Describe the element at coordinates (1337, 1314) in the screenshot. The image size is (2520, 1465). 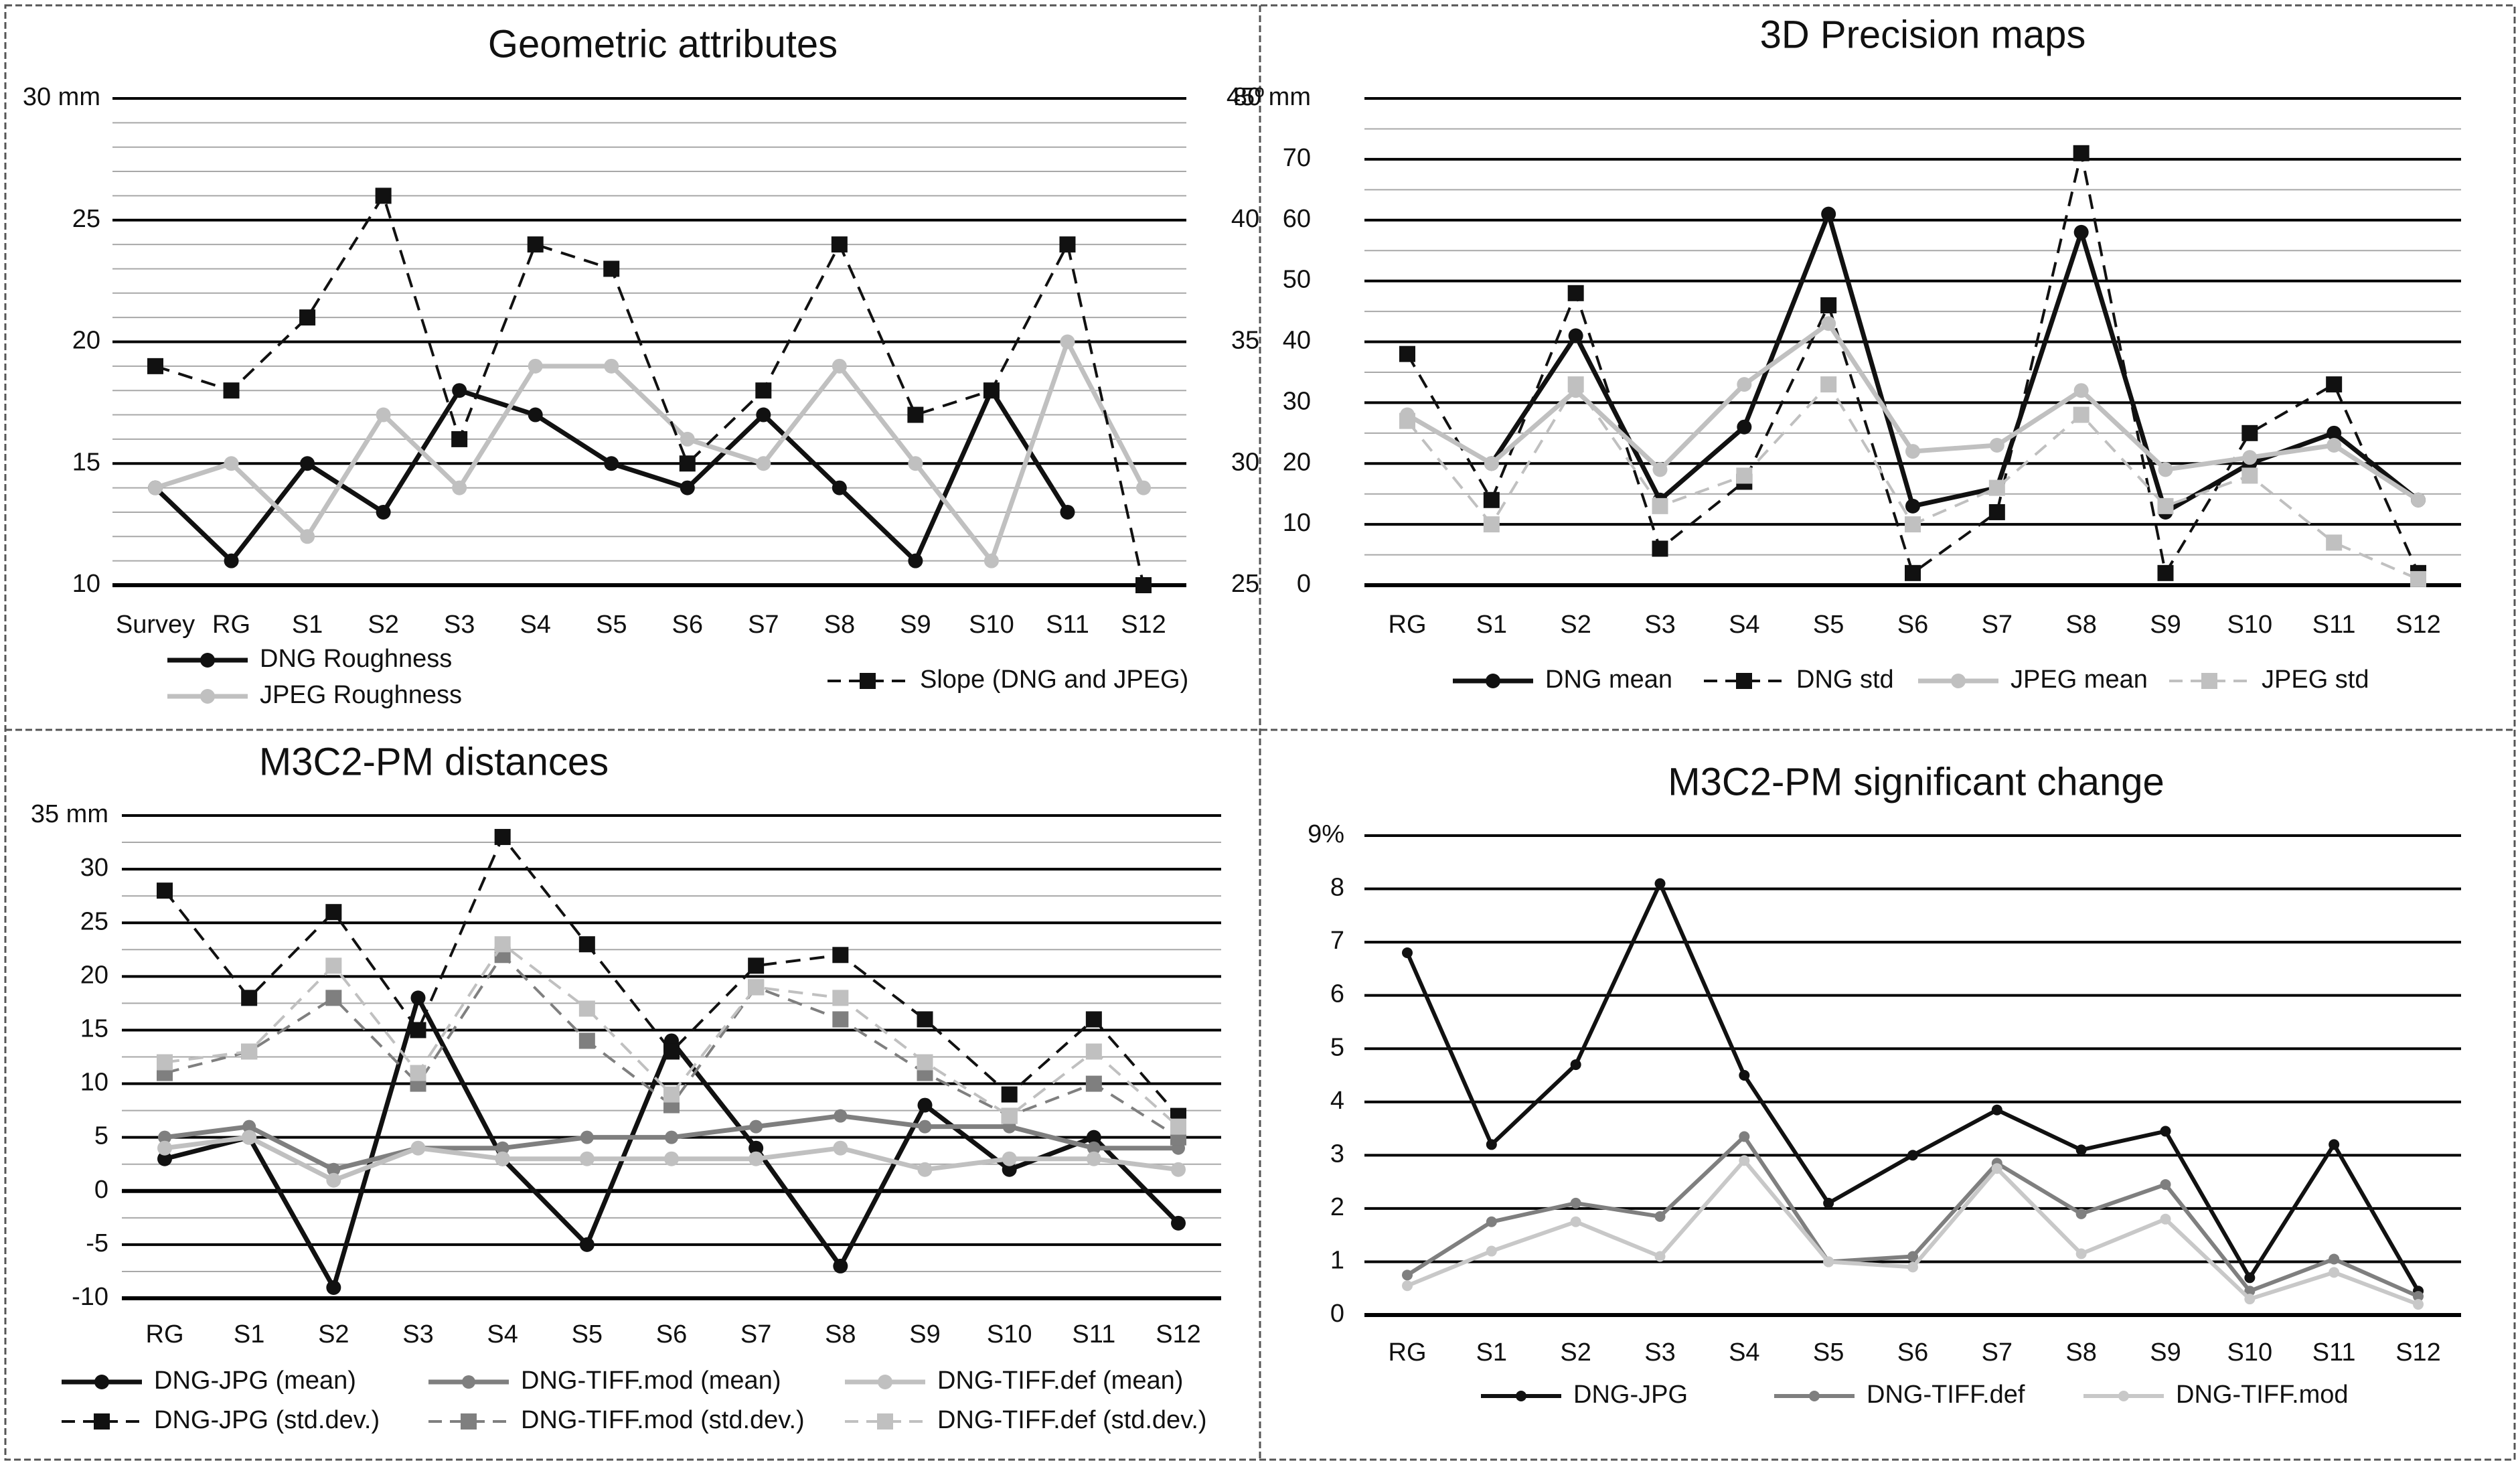
I see `y-tick-label: 0` at that location.